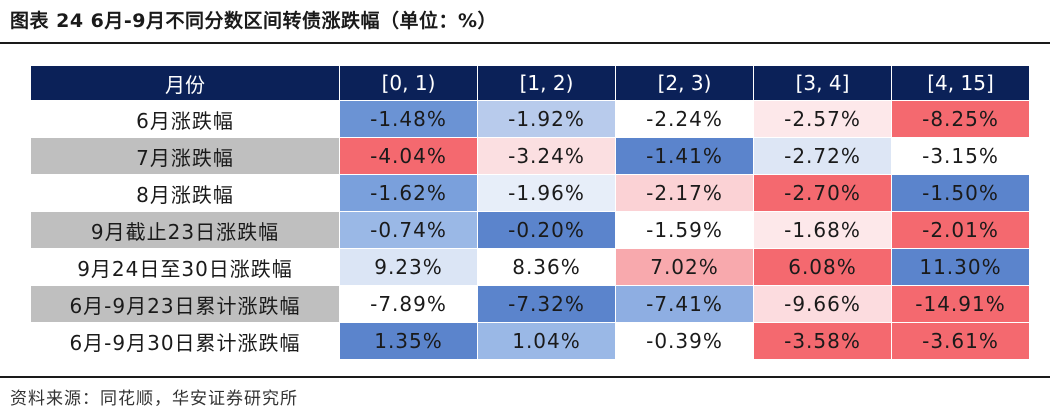 Image resolution: width=1050 pixels, height=415 pixels. Describe the element at coordinates (546, 119) in the screenshot. I see `value-cell: -1.92%` at that location.